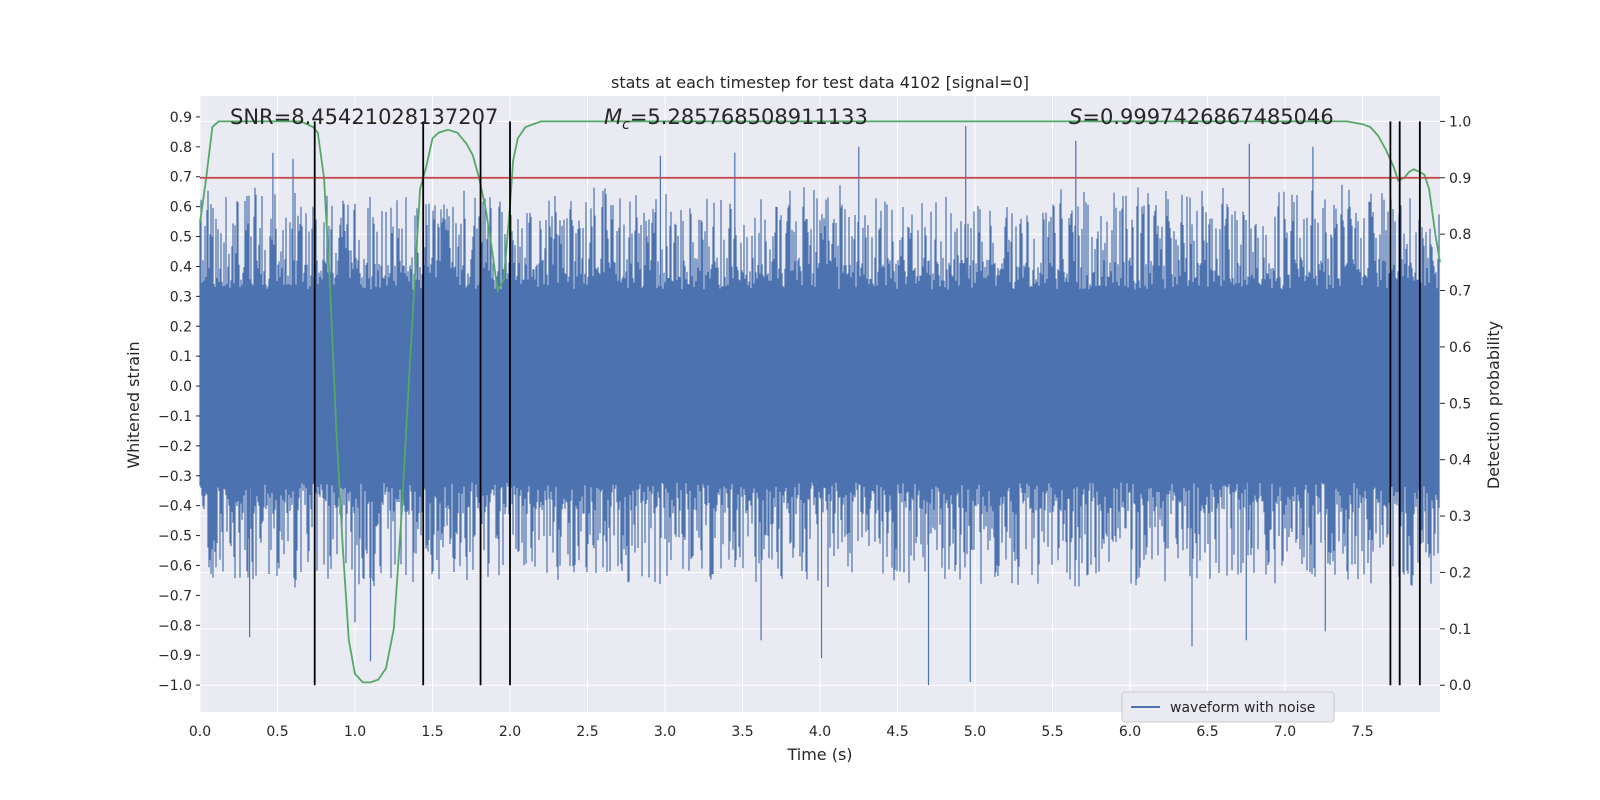 The image size is (1600, 800). Describe the element at coordinates (355, 732) in the screenshot. I see `x-tick-label-2: 1.0` at that location.